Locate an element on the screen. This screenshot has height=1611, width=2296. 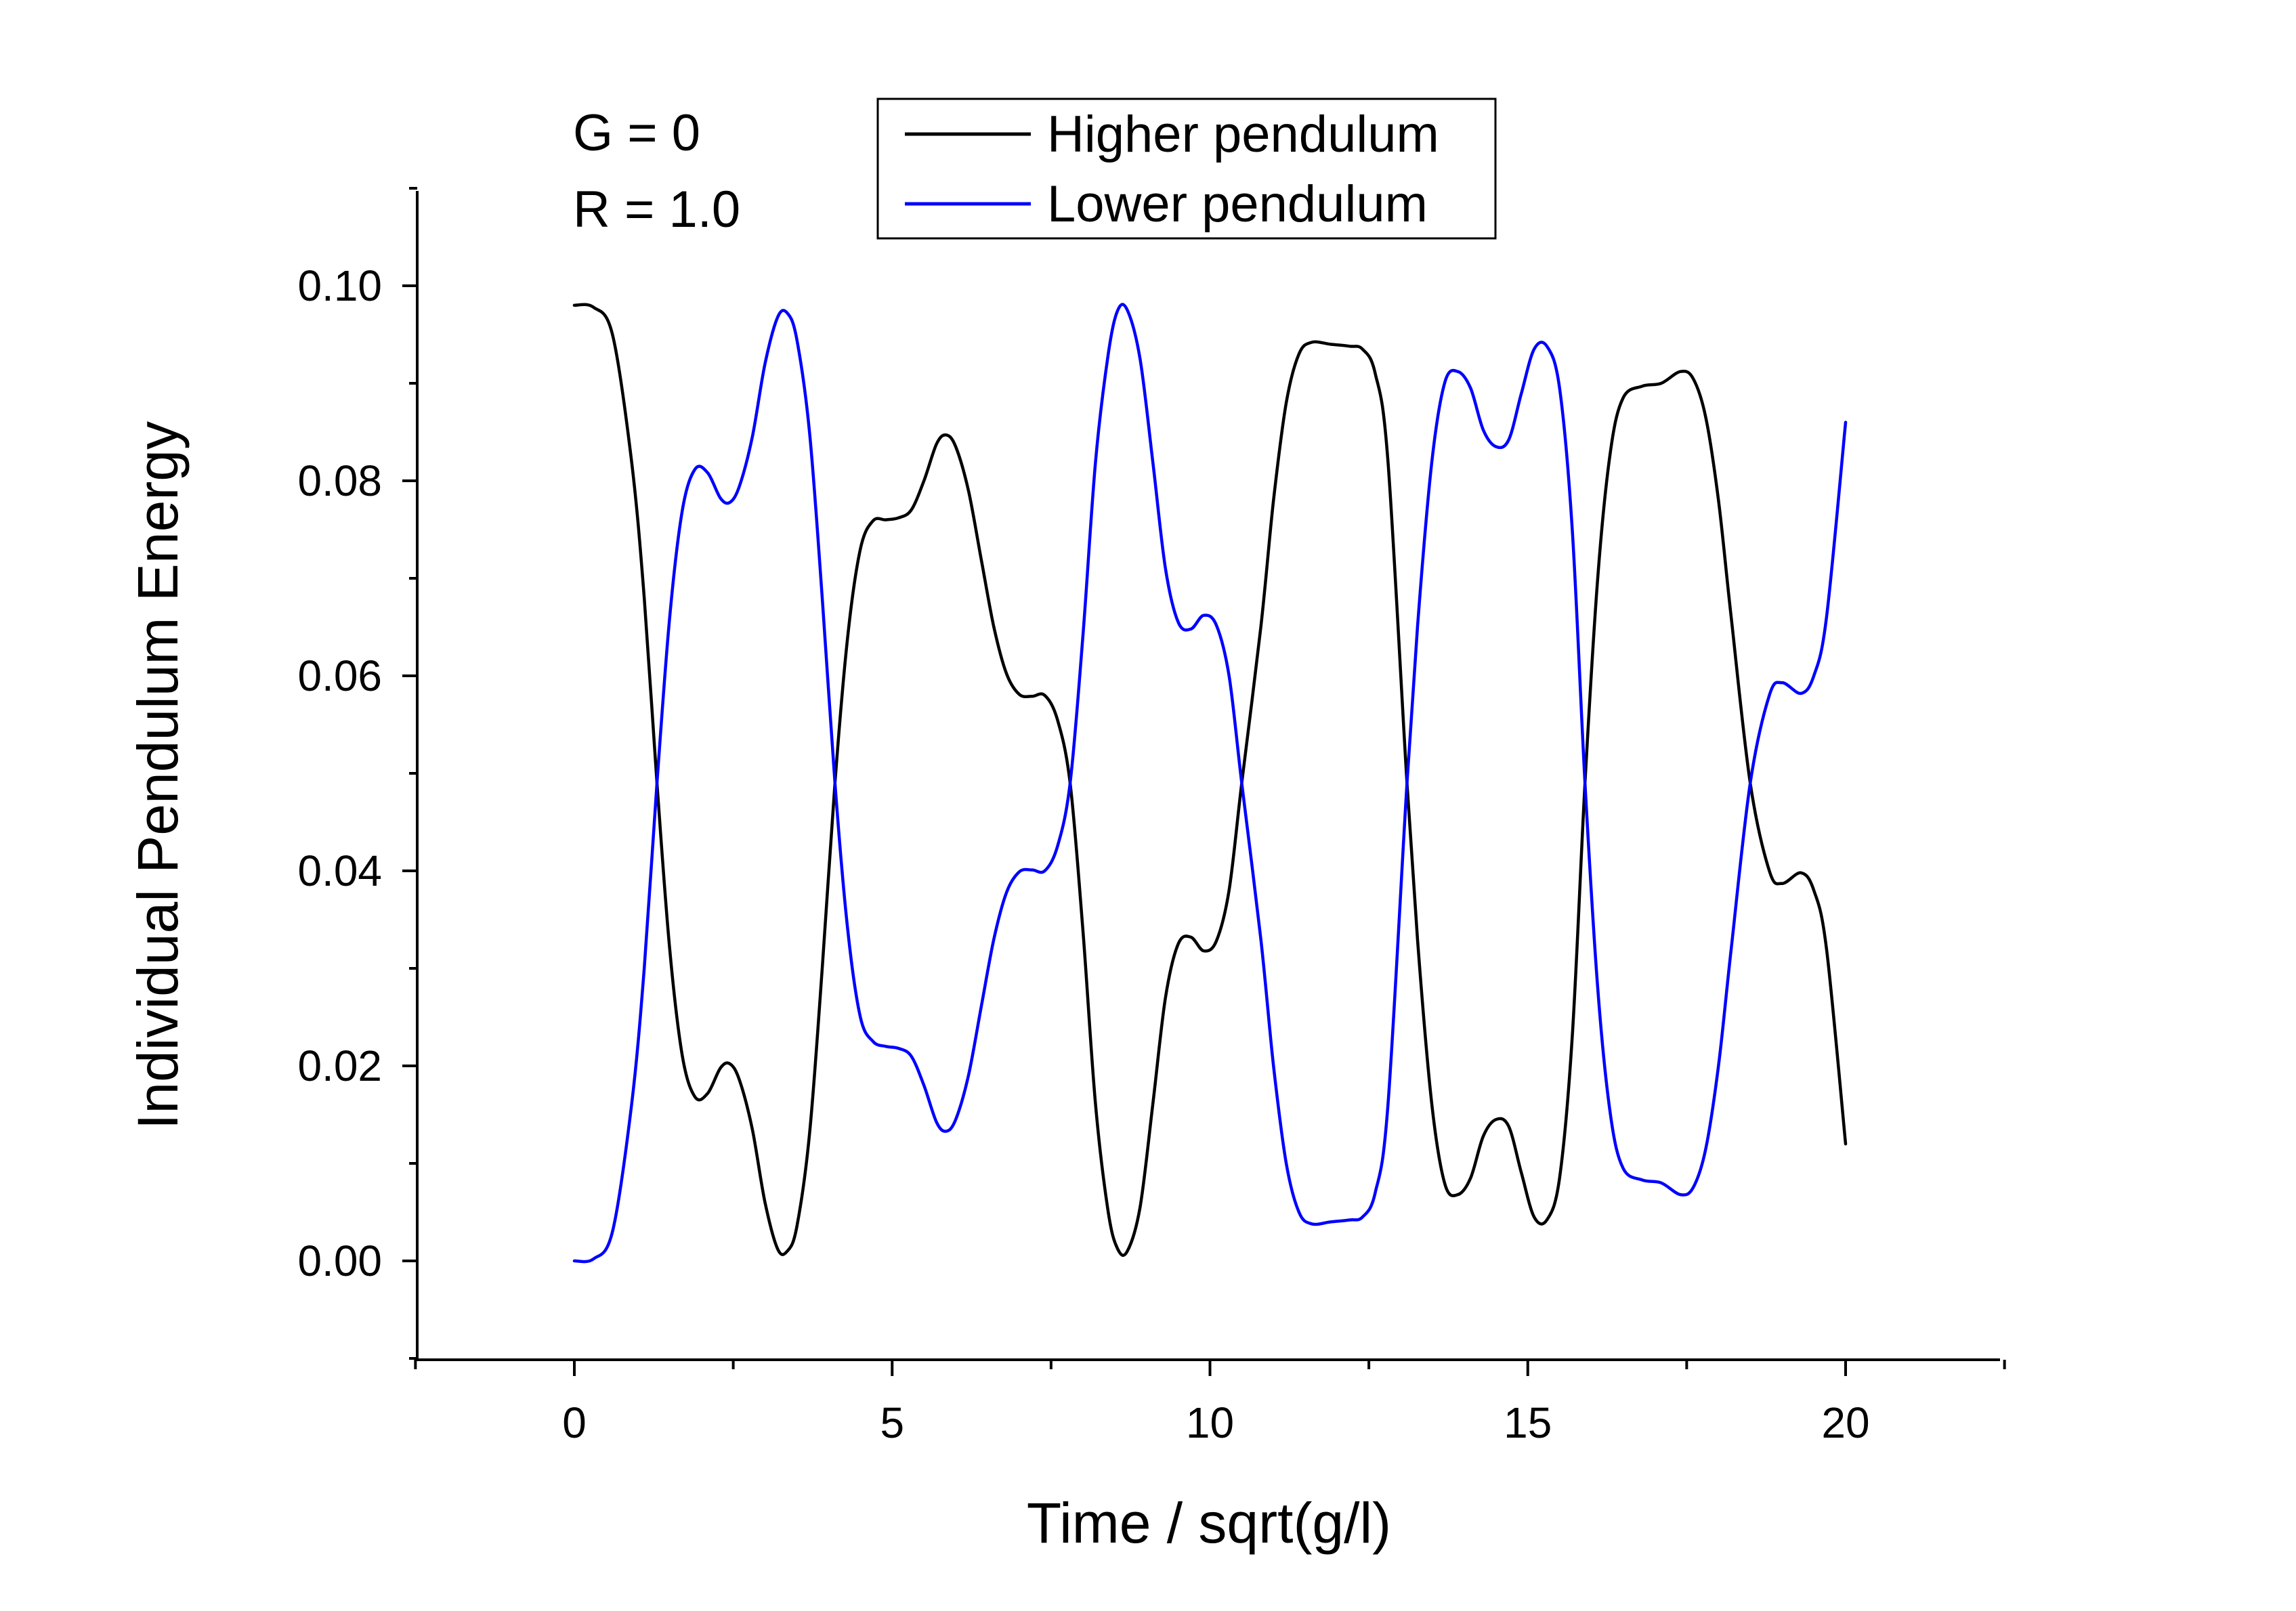
y-tick-label: 0.08 is located at coordinates (339, 480).